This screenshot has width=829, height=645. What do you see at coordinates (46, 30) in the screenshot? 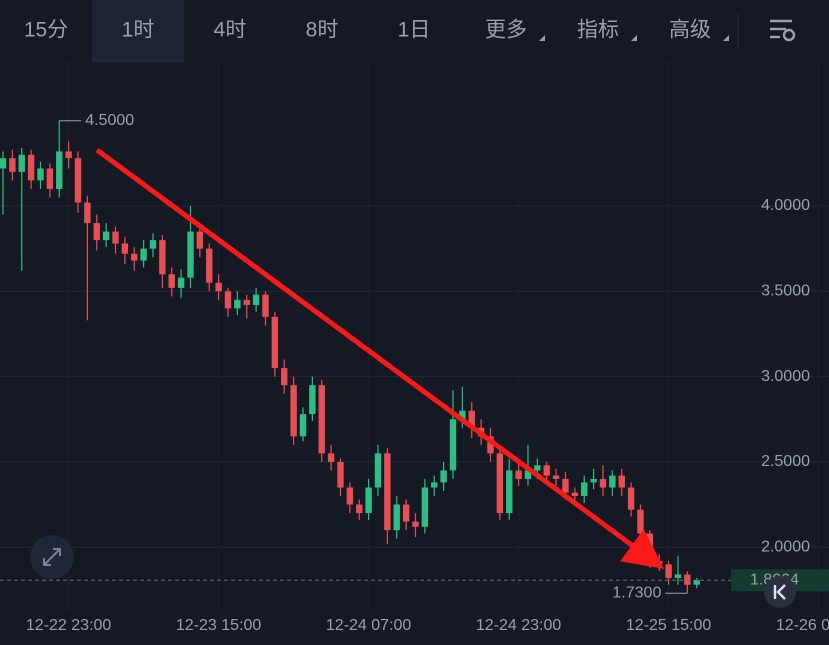
I see `tab: 15分` at bounding box center [46, 30].